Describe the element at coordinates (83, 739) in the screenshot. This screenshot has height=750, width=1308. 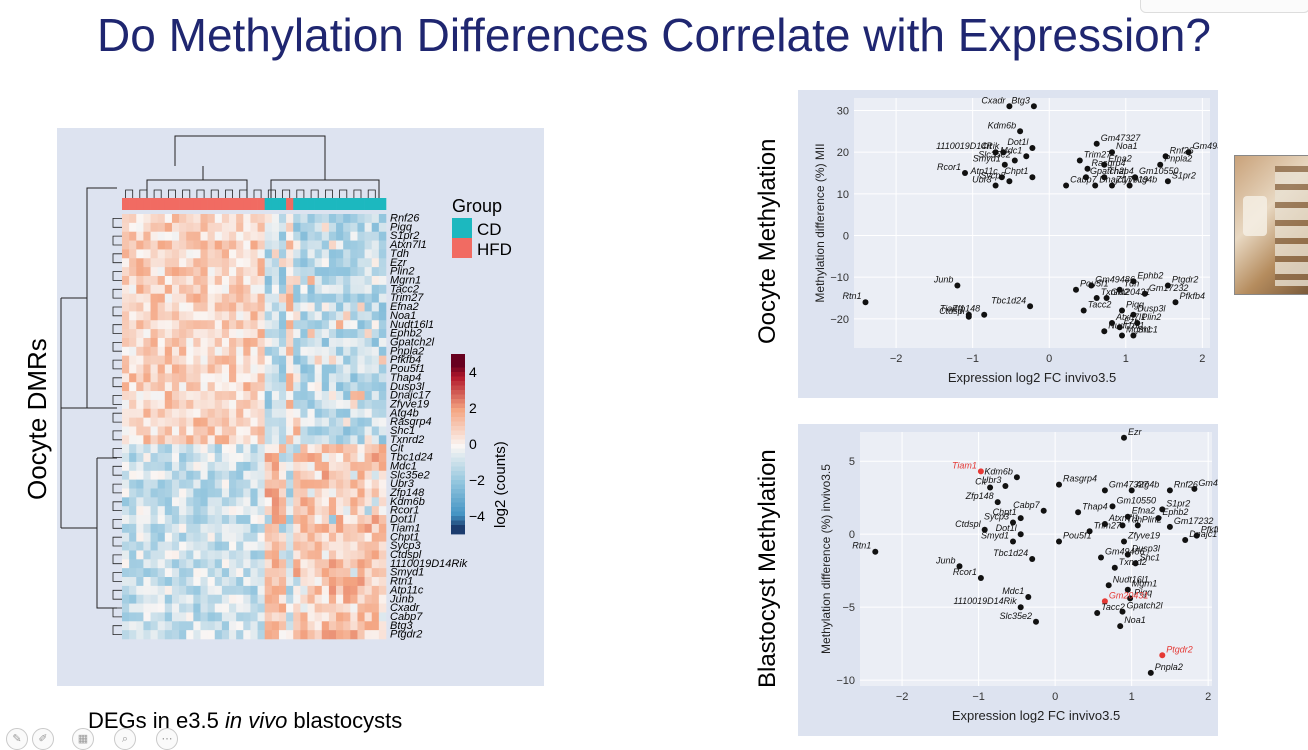
I see `grid-icon: ▦` at that location.